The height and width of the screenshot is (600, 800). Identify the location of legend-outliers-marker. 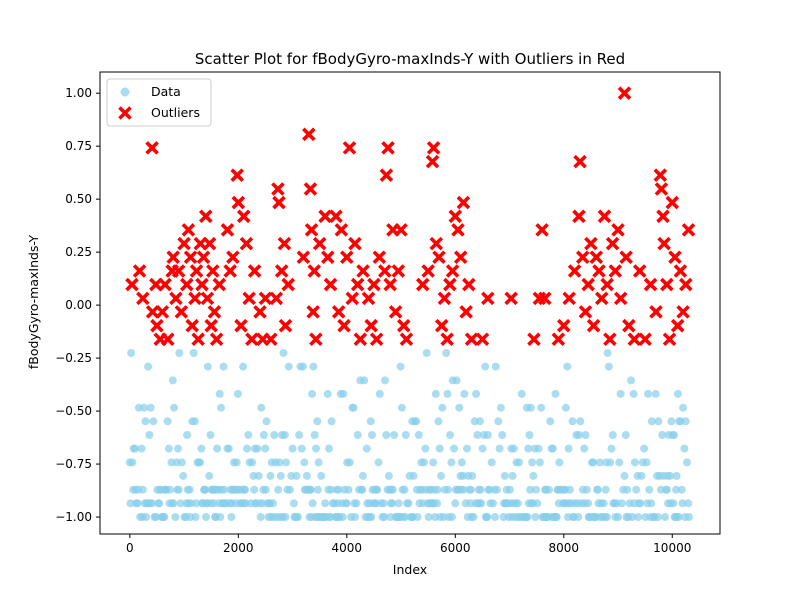
(125, 113).